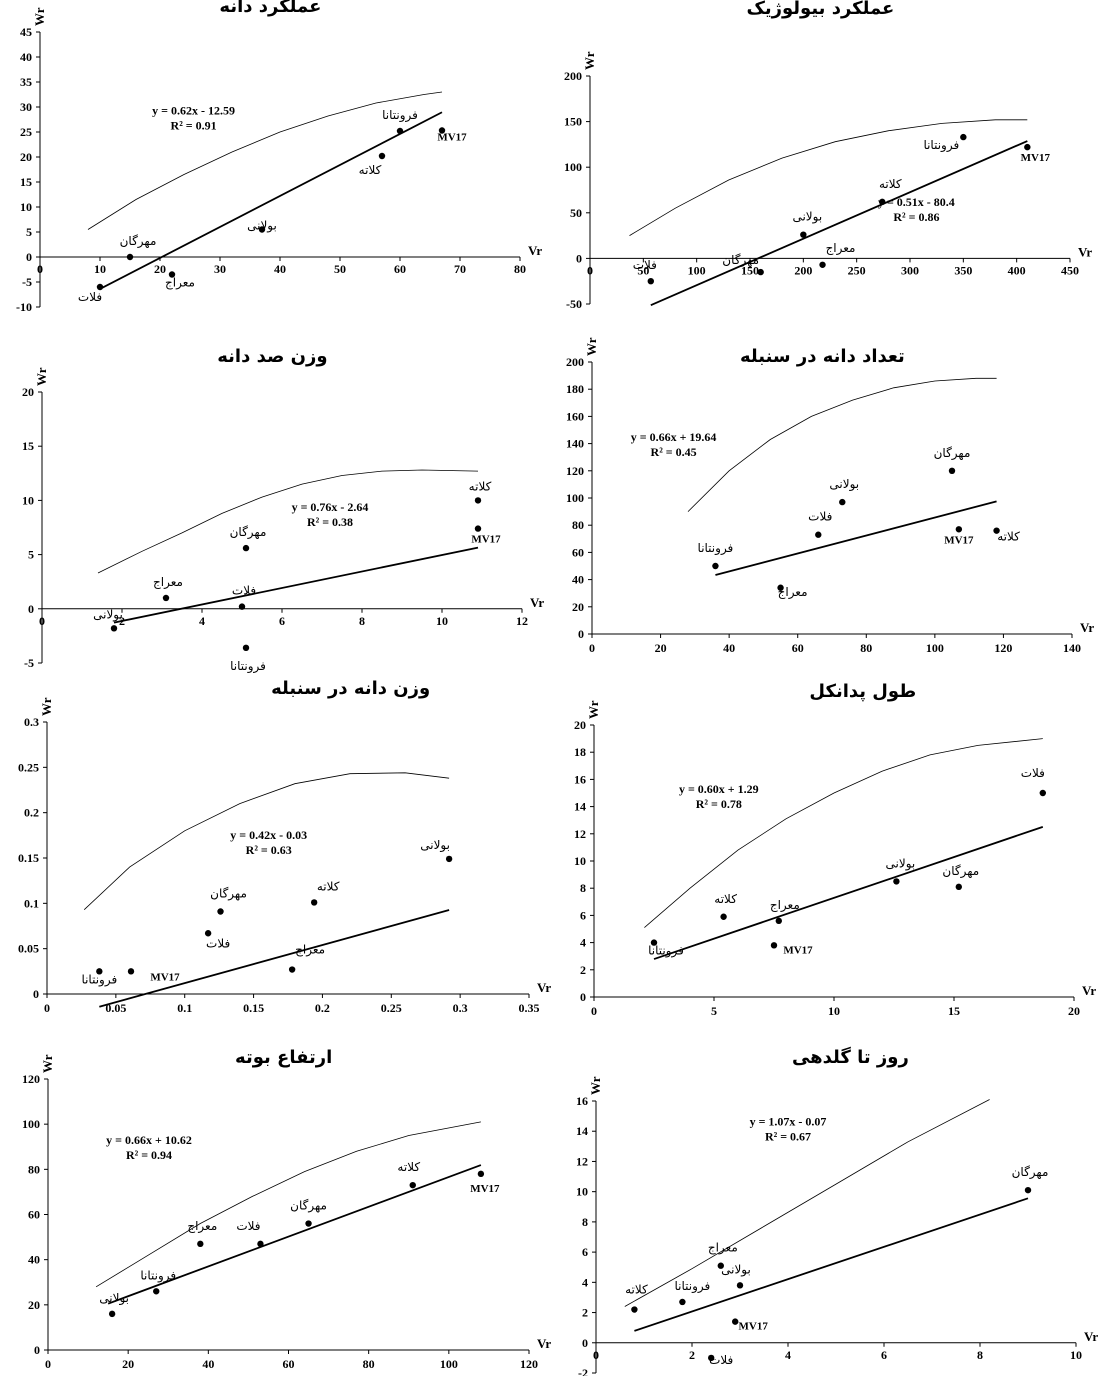 This screenshot has width=1107, height=1376. What do you see at coordinates (580, 834) in the screenshot?
I see `y-tick-label: 12` at bounding box center [580, 834].